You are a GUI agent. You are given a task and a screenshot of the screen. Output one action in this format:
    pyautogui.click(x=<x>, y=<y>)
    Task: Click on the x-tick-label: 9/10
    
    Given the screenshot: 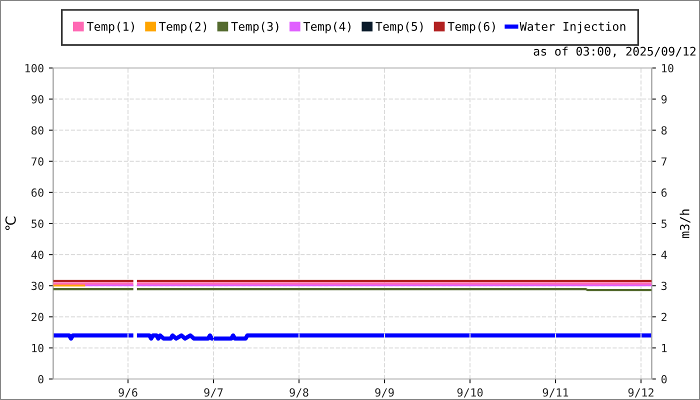 What is the action you would take?
    pyautogui.click(x=470, y=393)
    